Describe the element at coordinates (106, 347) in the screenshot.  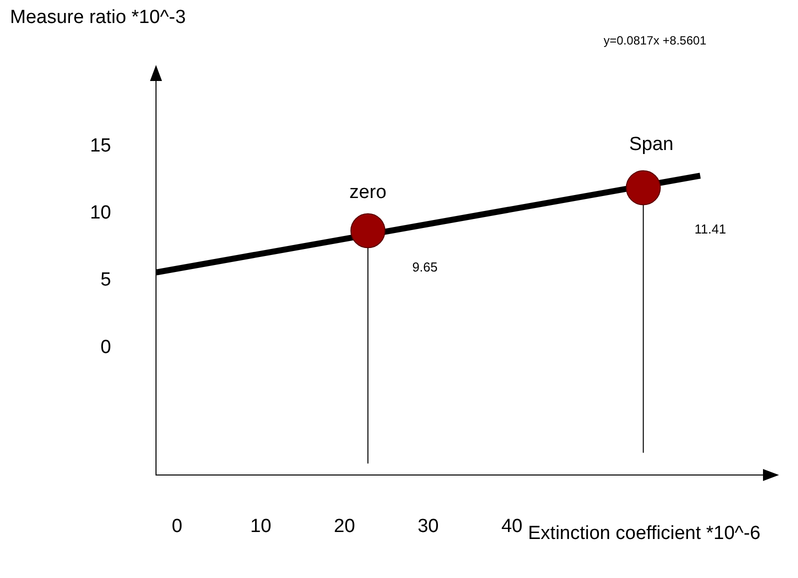
I see `y-tick-label: 0` at that location.